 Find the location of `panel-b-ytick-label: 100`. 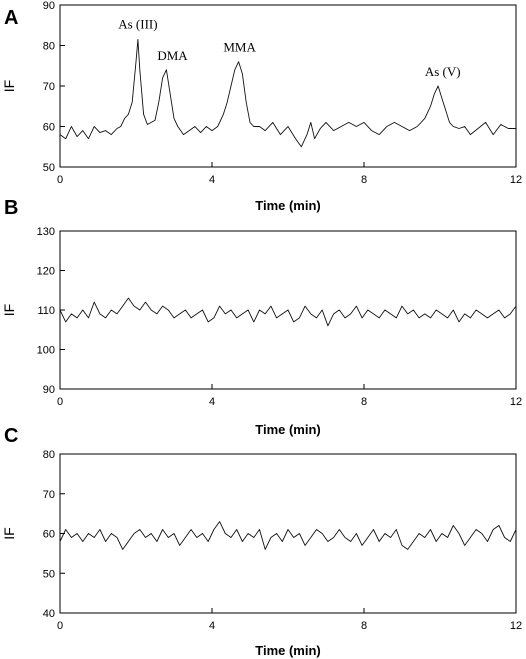

panel-b-ytick-label: 100 is located at coordinates (46, 351).